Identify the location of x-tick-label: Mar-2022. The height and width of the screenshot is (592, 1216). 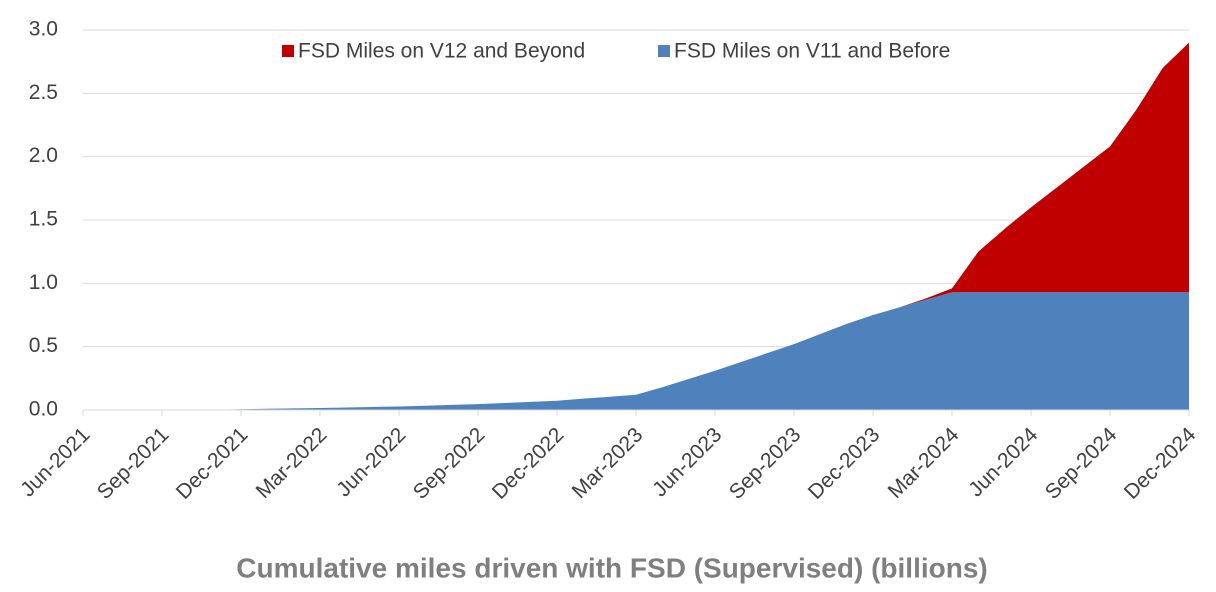
(292, 463).